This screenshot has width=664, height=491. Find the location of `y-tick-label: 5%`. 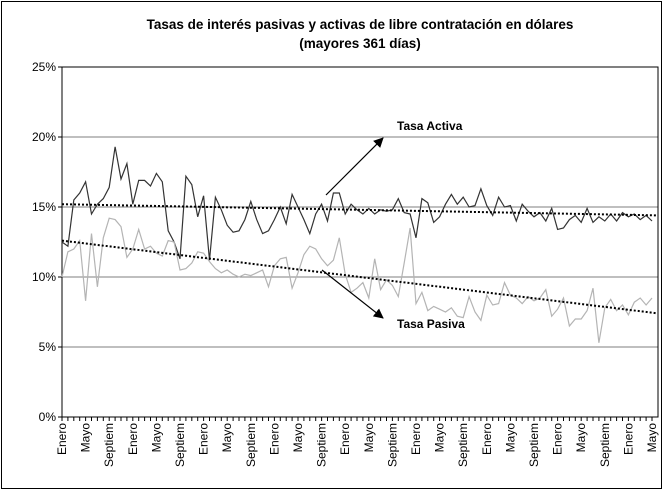

y-tick-label: 5% is located at coordinates (48, 347).